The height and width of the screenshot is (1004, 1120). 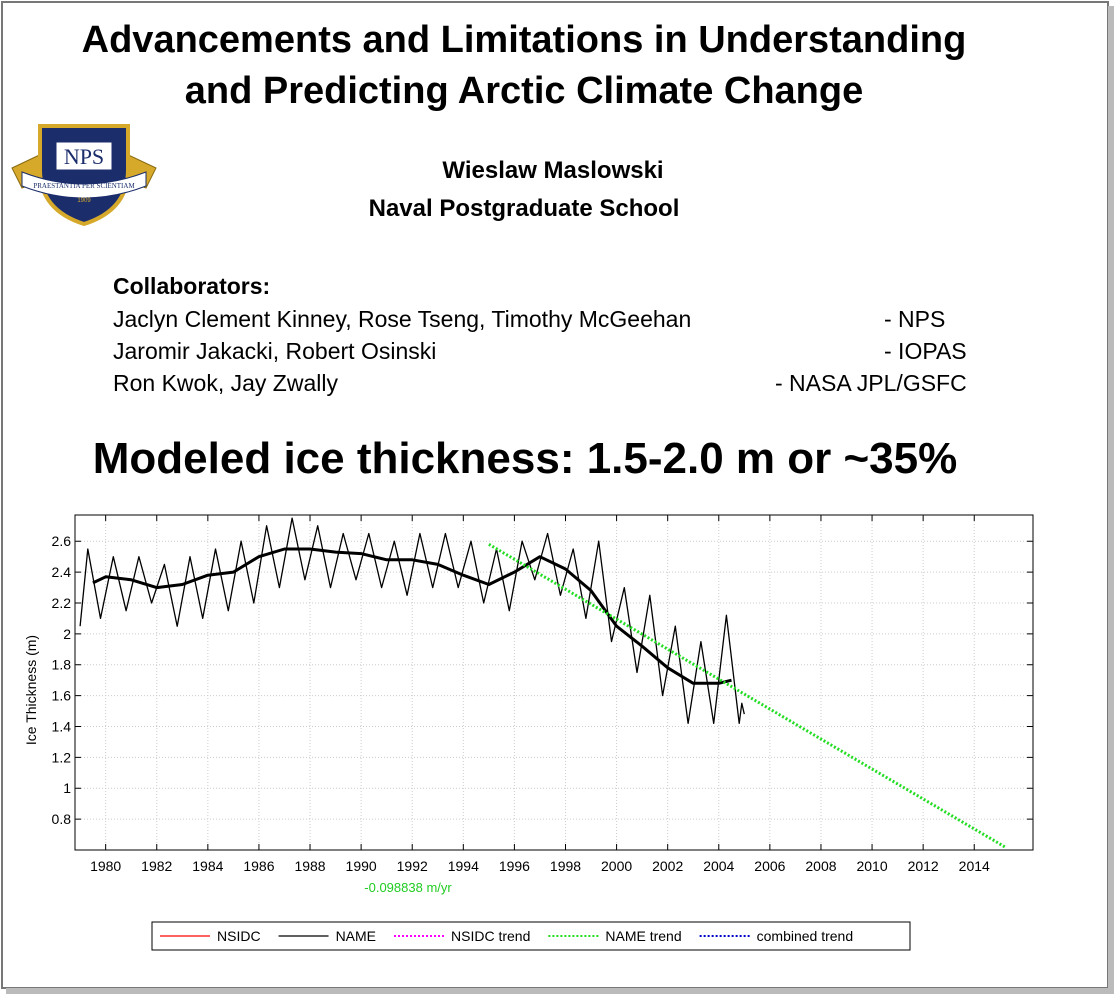 What do you see at coordinates (667, 866) in the screenshot?
I see `x-tick-label: 2002` at bounding box center [667, 866].